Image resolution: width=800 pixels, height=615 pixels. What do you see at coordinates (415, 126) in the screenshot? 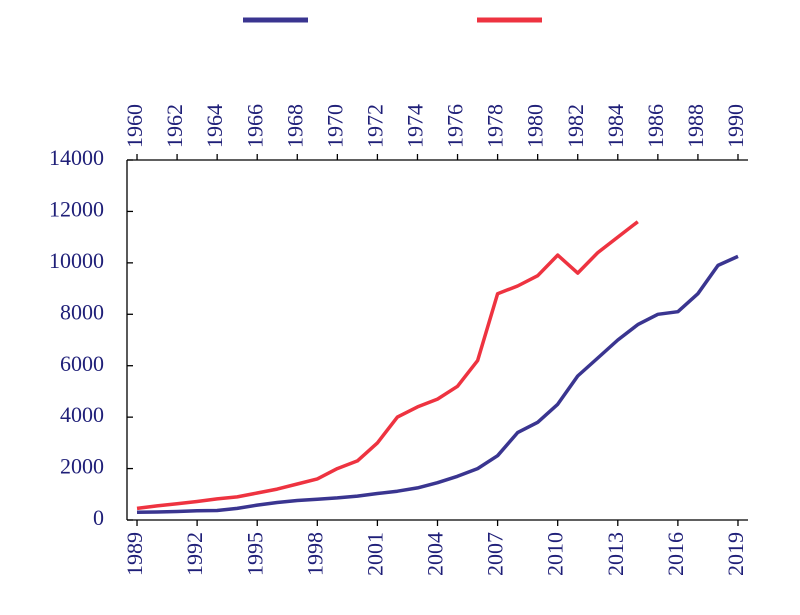
I see `x2-tick-label: 1974` at bounding box center [415, 126].